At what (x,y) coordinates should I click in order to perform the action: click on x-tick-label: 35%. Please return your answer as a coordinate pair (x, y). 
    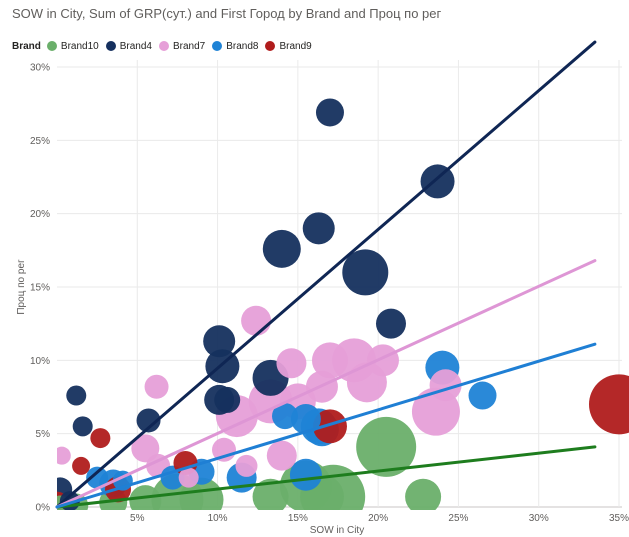
    Looking at the image, I should click on (619, 518).